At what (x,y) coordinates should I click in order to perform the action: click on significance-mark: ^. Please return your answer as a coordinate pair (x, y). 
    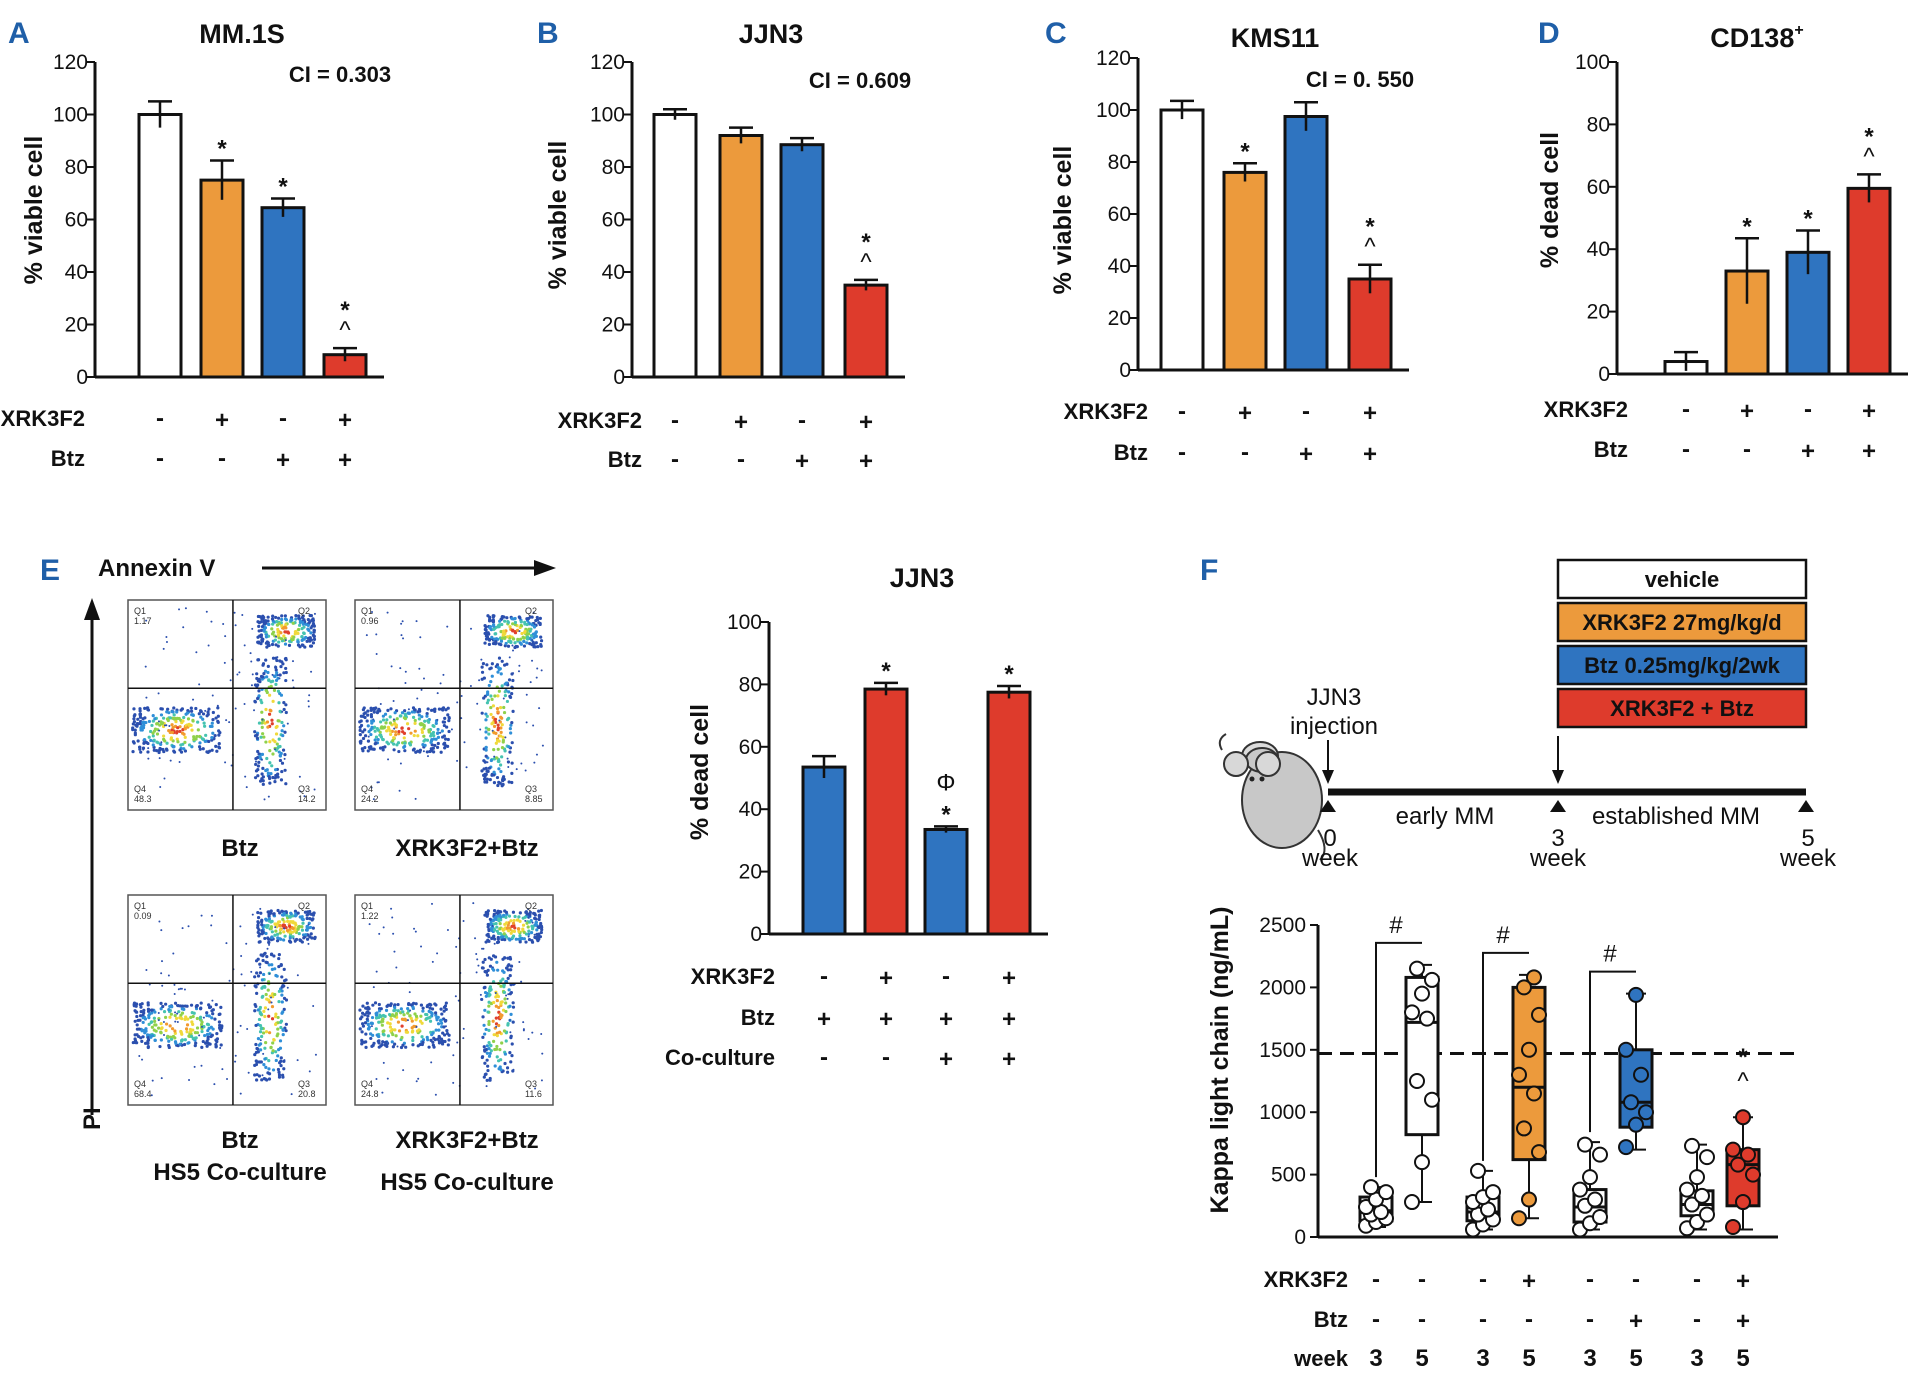
    Looking at the image, I should click on (866, 262).